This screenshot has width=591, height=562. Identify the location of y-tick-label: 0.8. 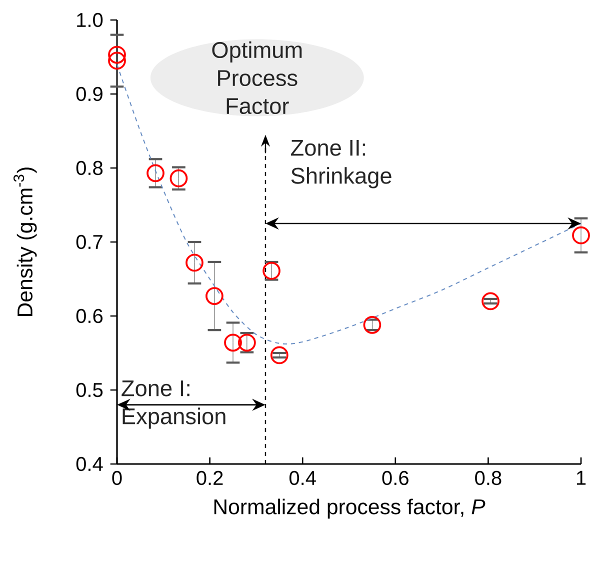
(89, 168).